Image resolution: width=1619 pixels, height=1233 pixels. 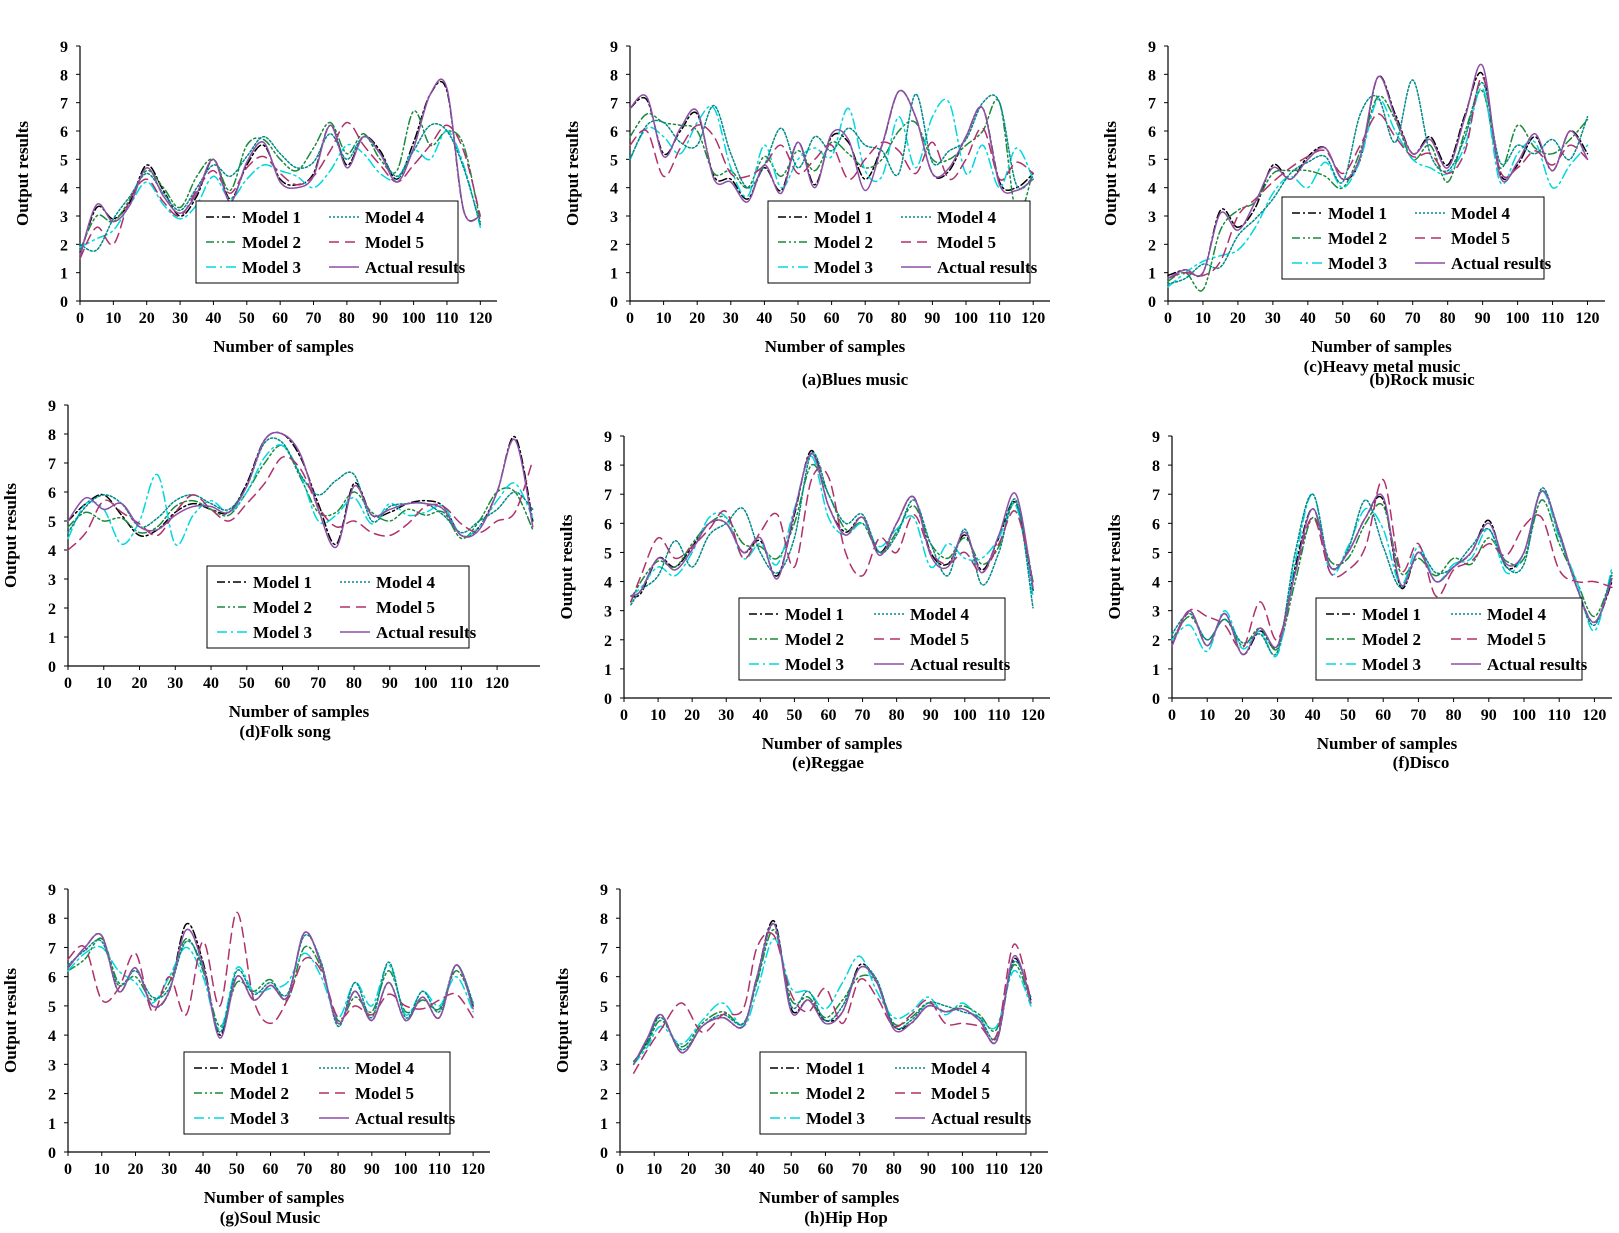 I want to click on chart-caption: (g)Soul Music, so click(x=270, y=1217).